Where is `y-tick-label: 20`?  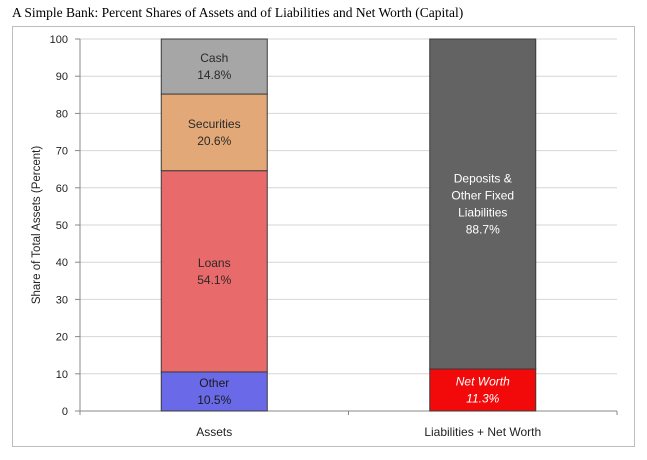 y-tick-label: 20 is located at coordinates (62, 338).